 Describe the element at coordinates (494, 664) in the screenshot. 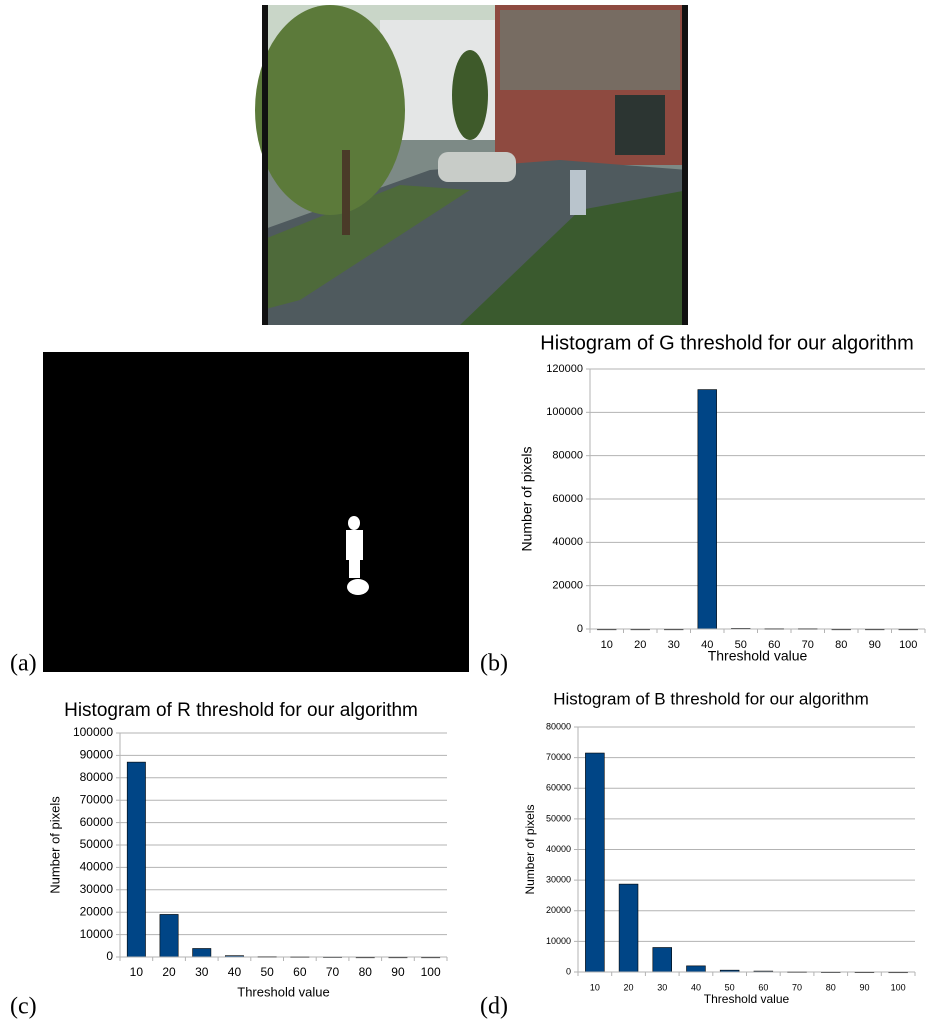

I see `panel-label: (b)` at that location.